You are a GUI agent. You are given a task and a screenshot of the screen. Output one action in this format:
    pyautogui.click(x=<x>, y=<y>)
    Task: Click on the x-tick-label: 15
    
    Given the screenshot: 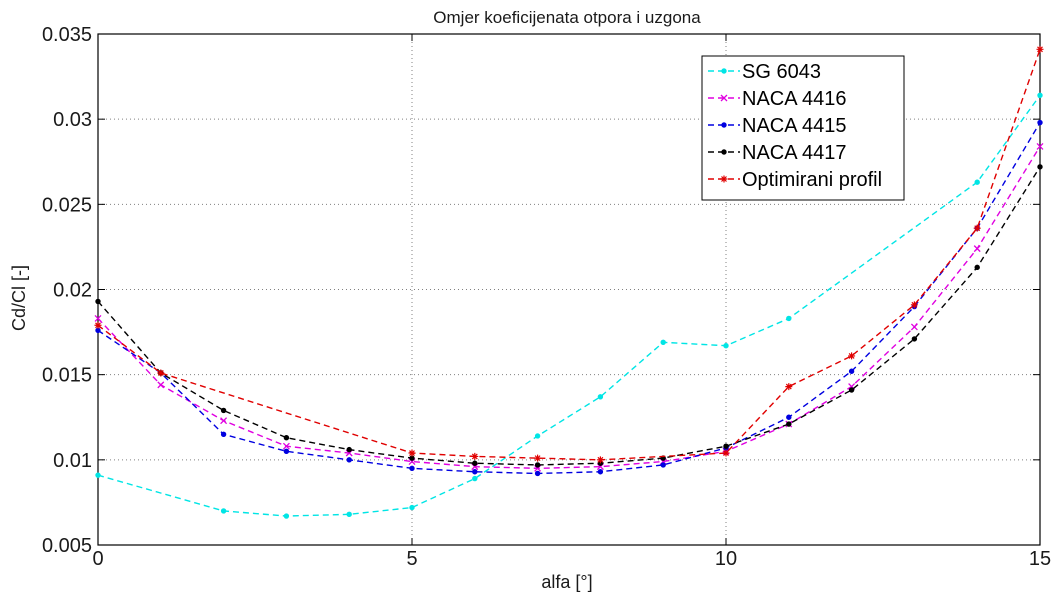 What is the action you would take?
    pyautogui.click(x=1040, y=559)
    